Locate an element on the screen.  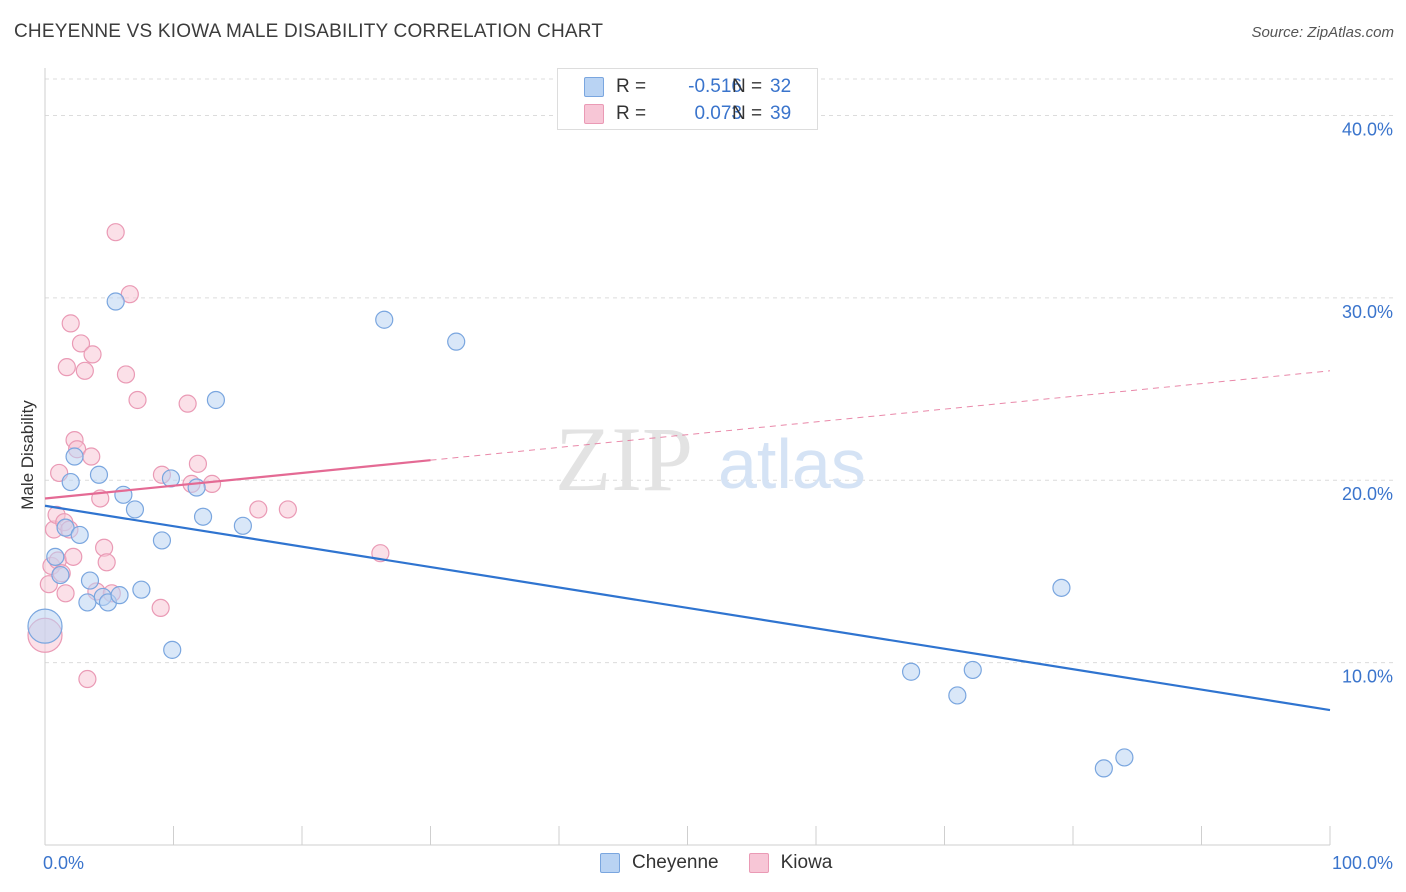
legend-item-cheyenne: Cheyenne is located at coordinates (659, 863).